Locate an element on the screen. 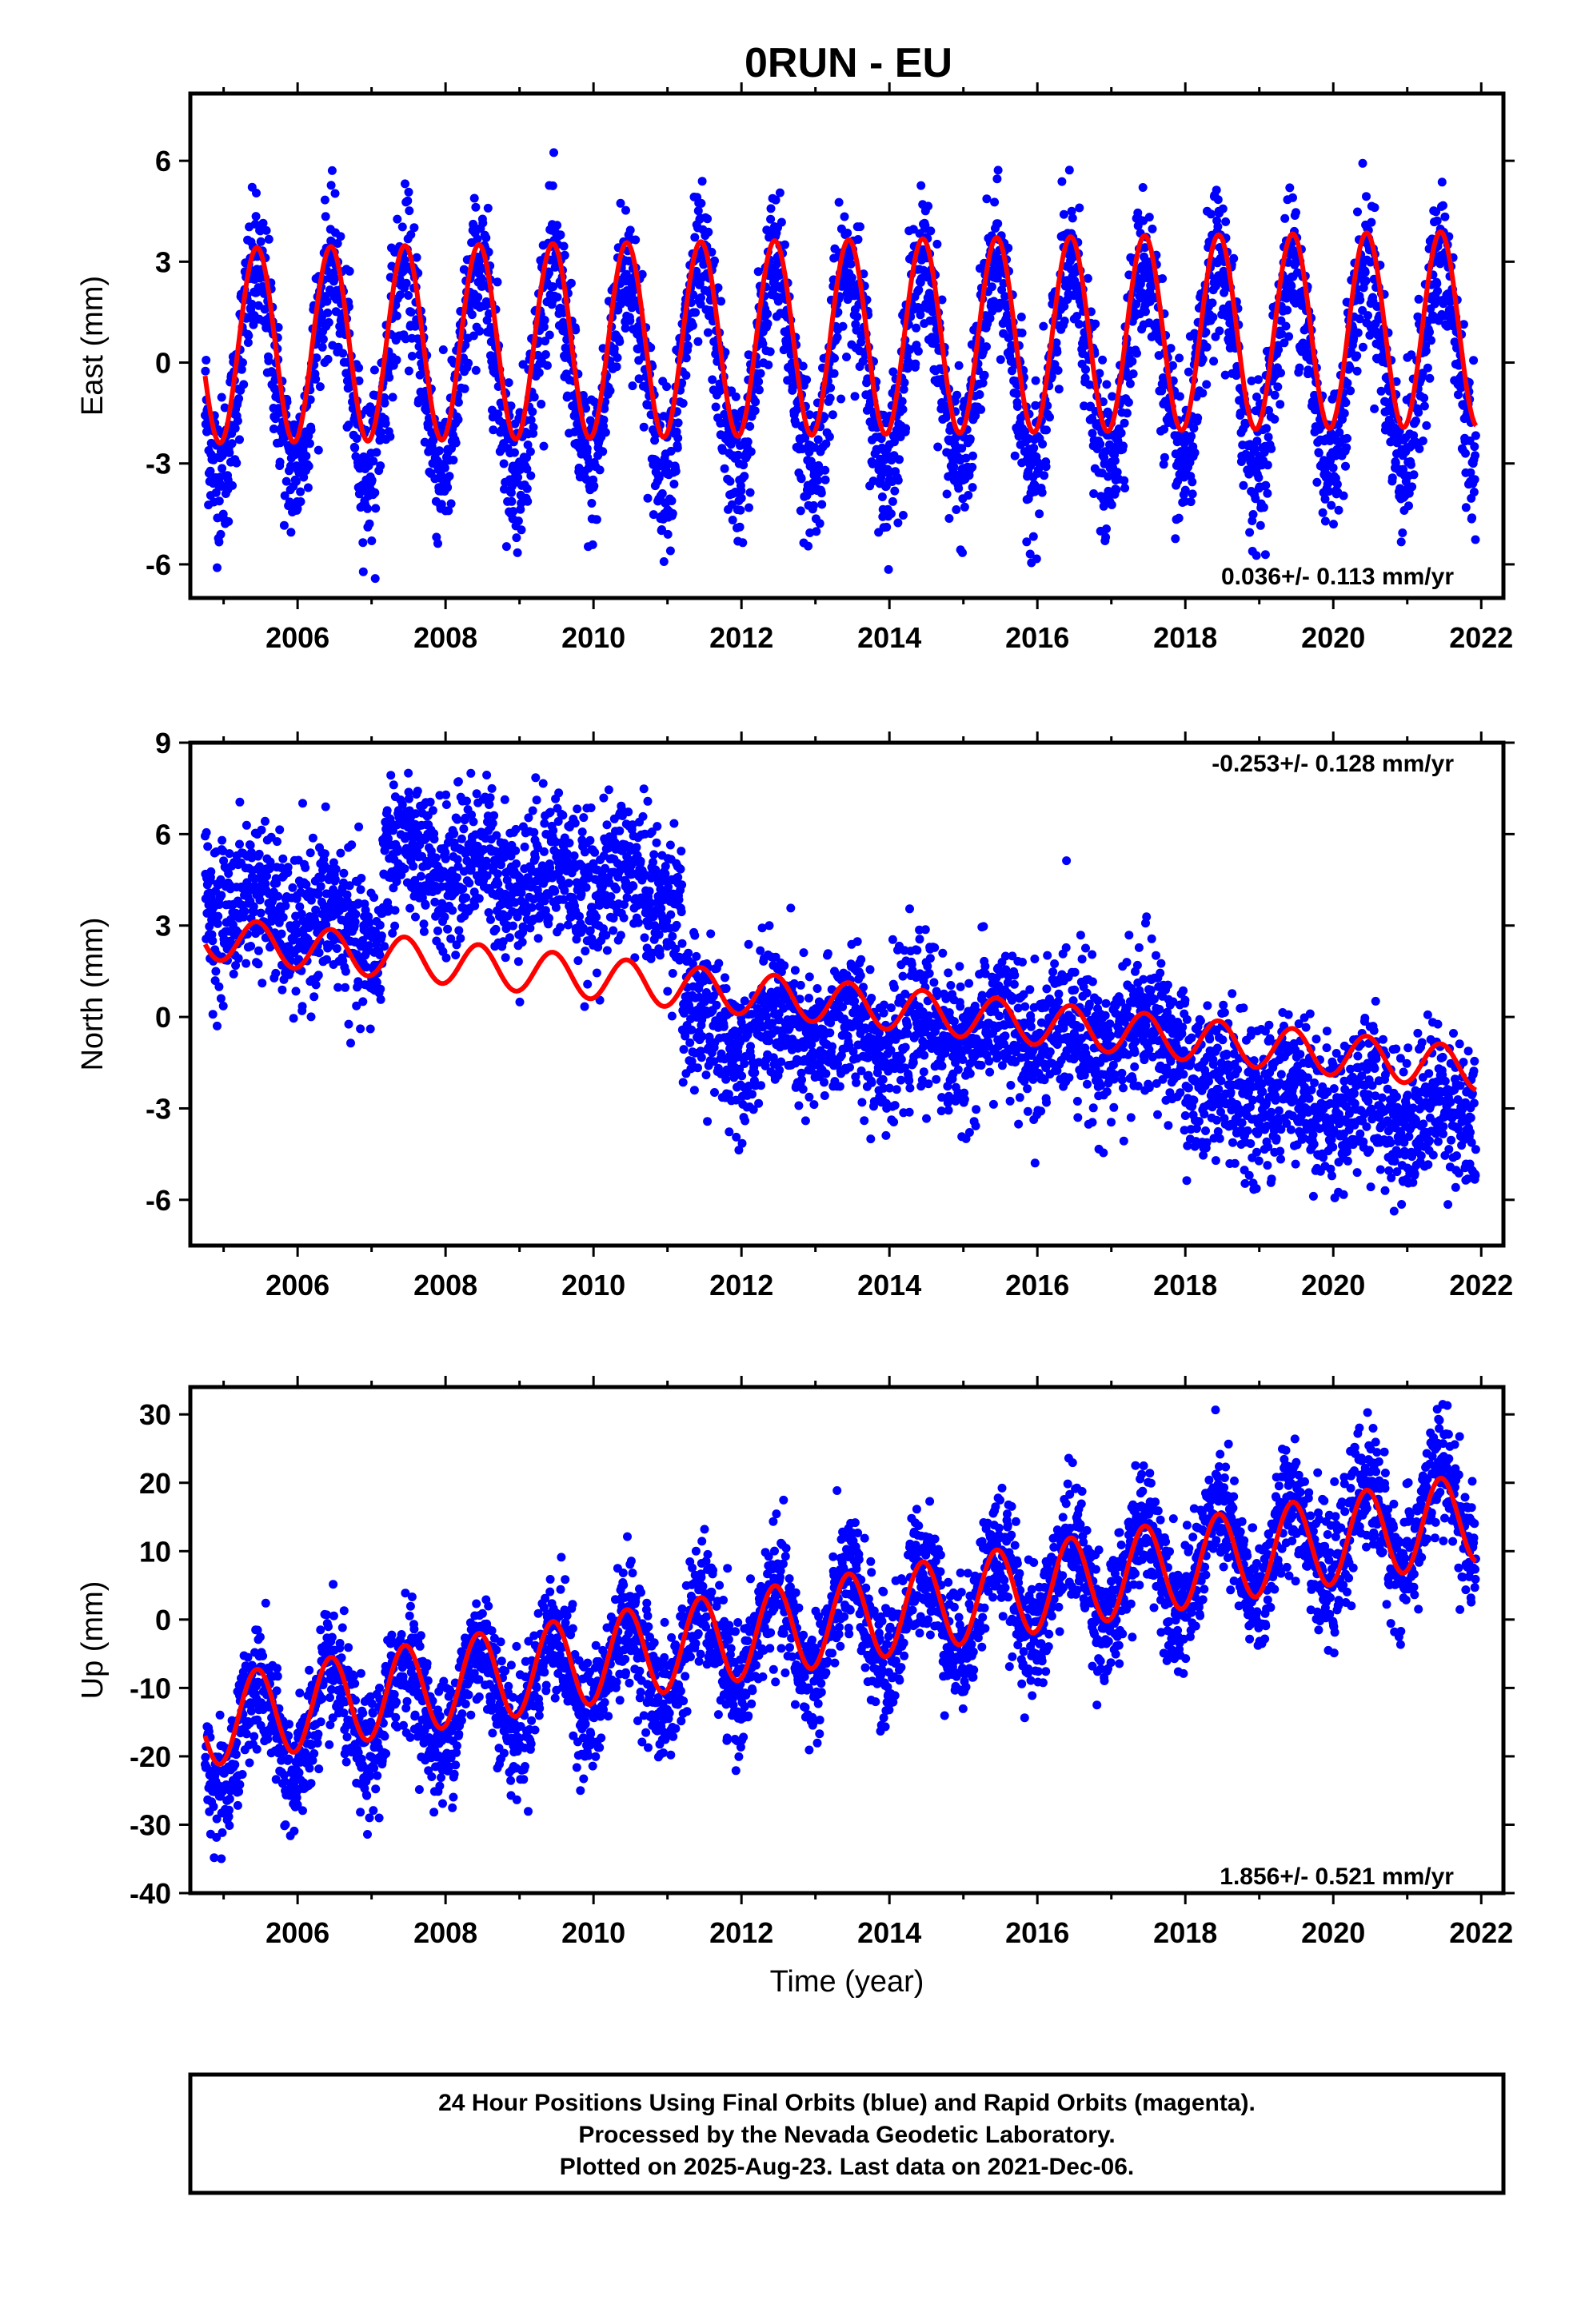  y-tick-label: -3 is located at coordinates (158, 464).